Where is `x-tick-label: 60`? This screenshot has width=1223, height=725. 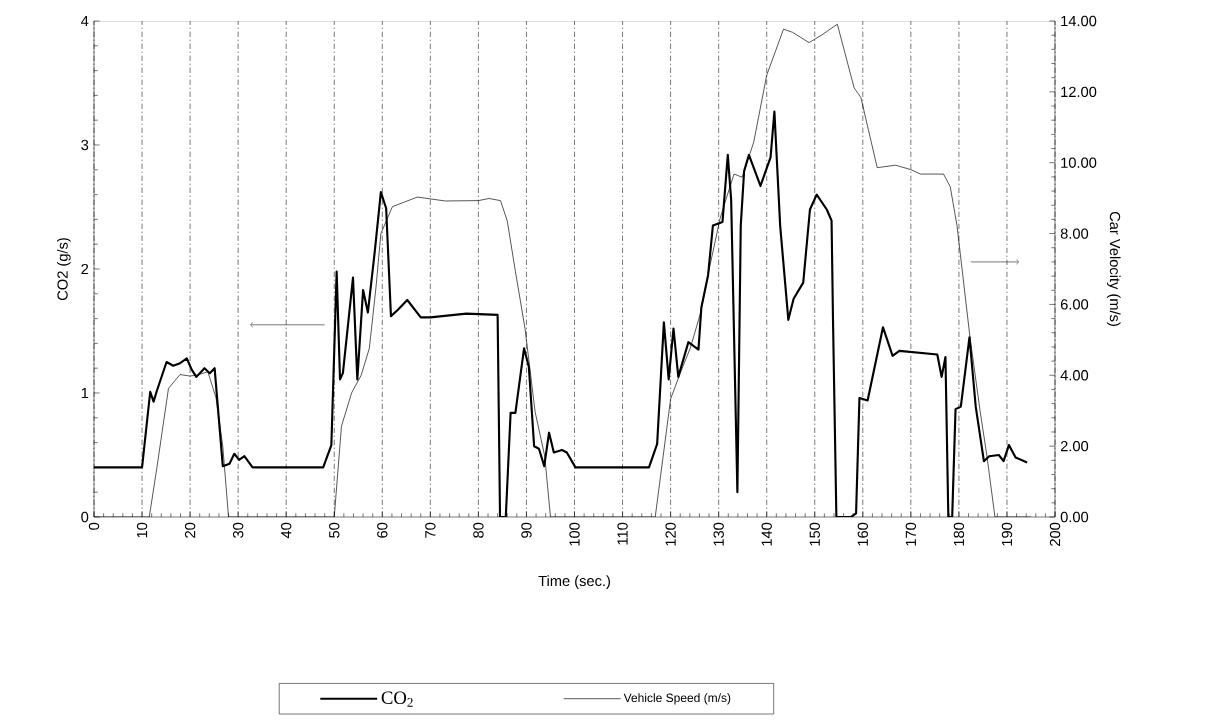 x-tick-label: 60 is located at coordinates (382, 530).